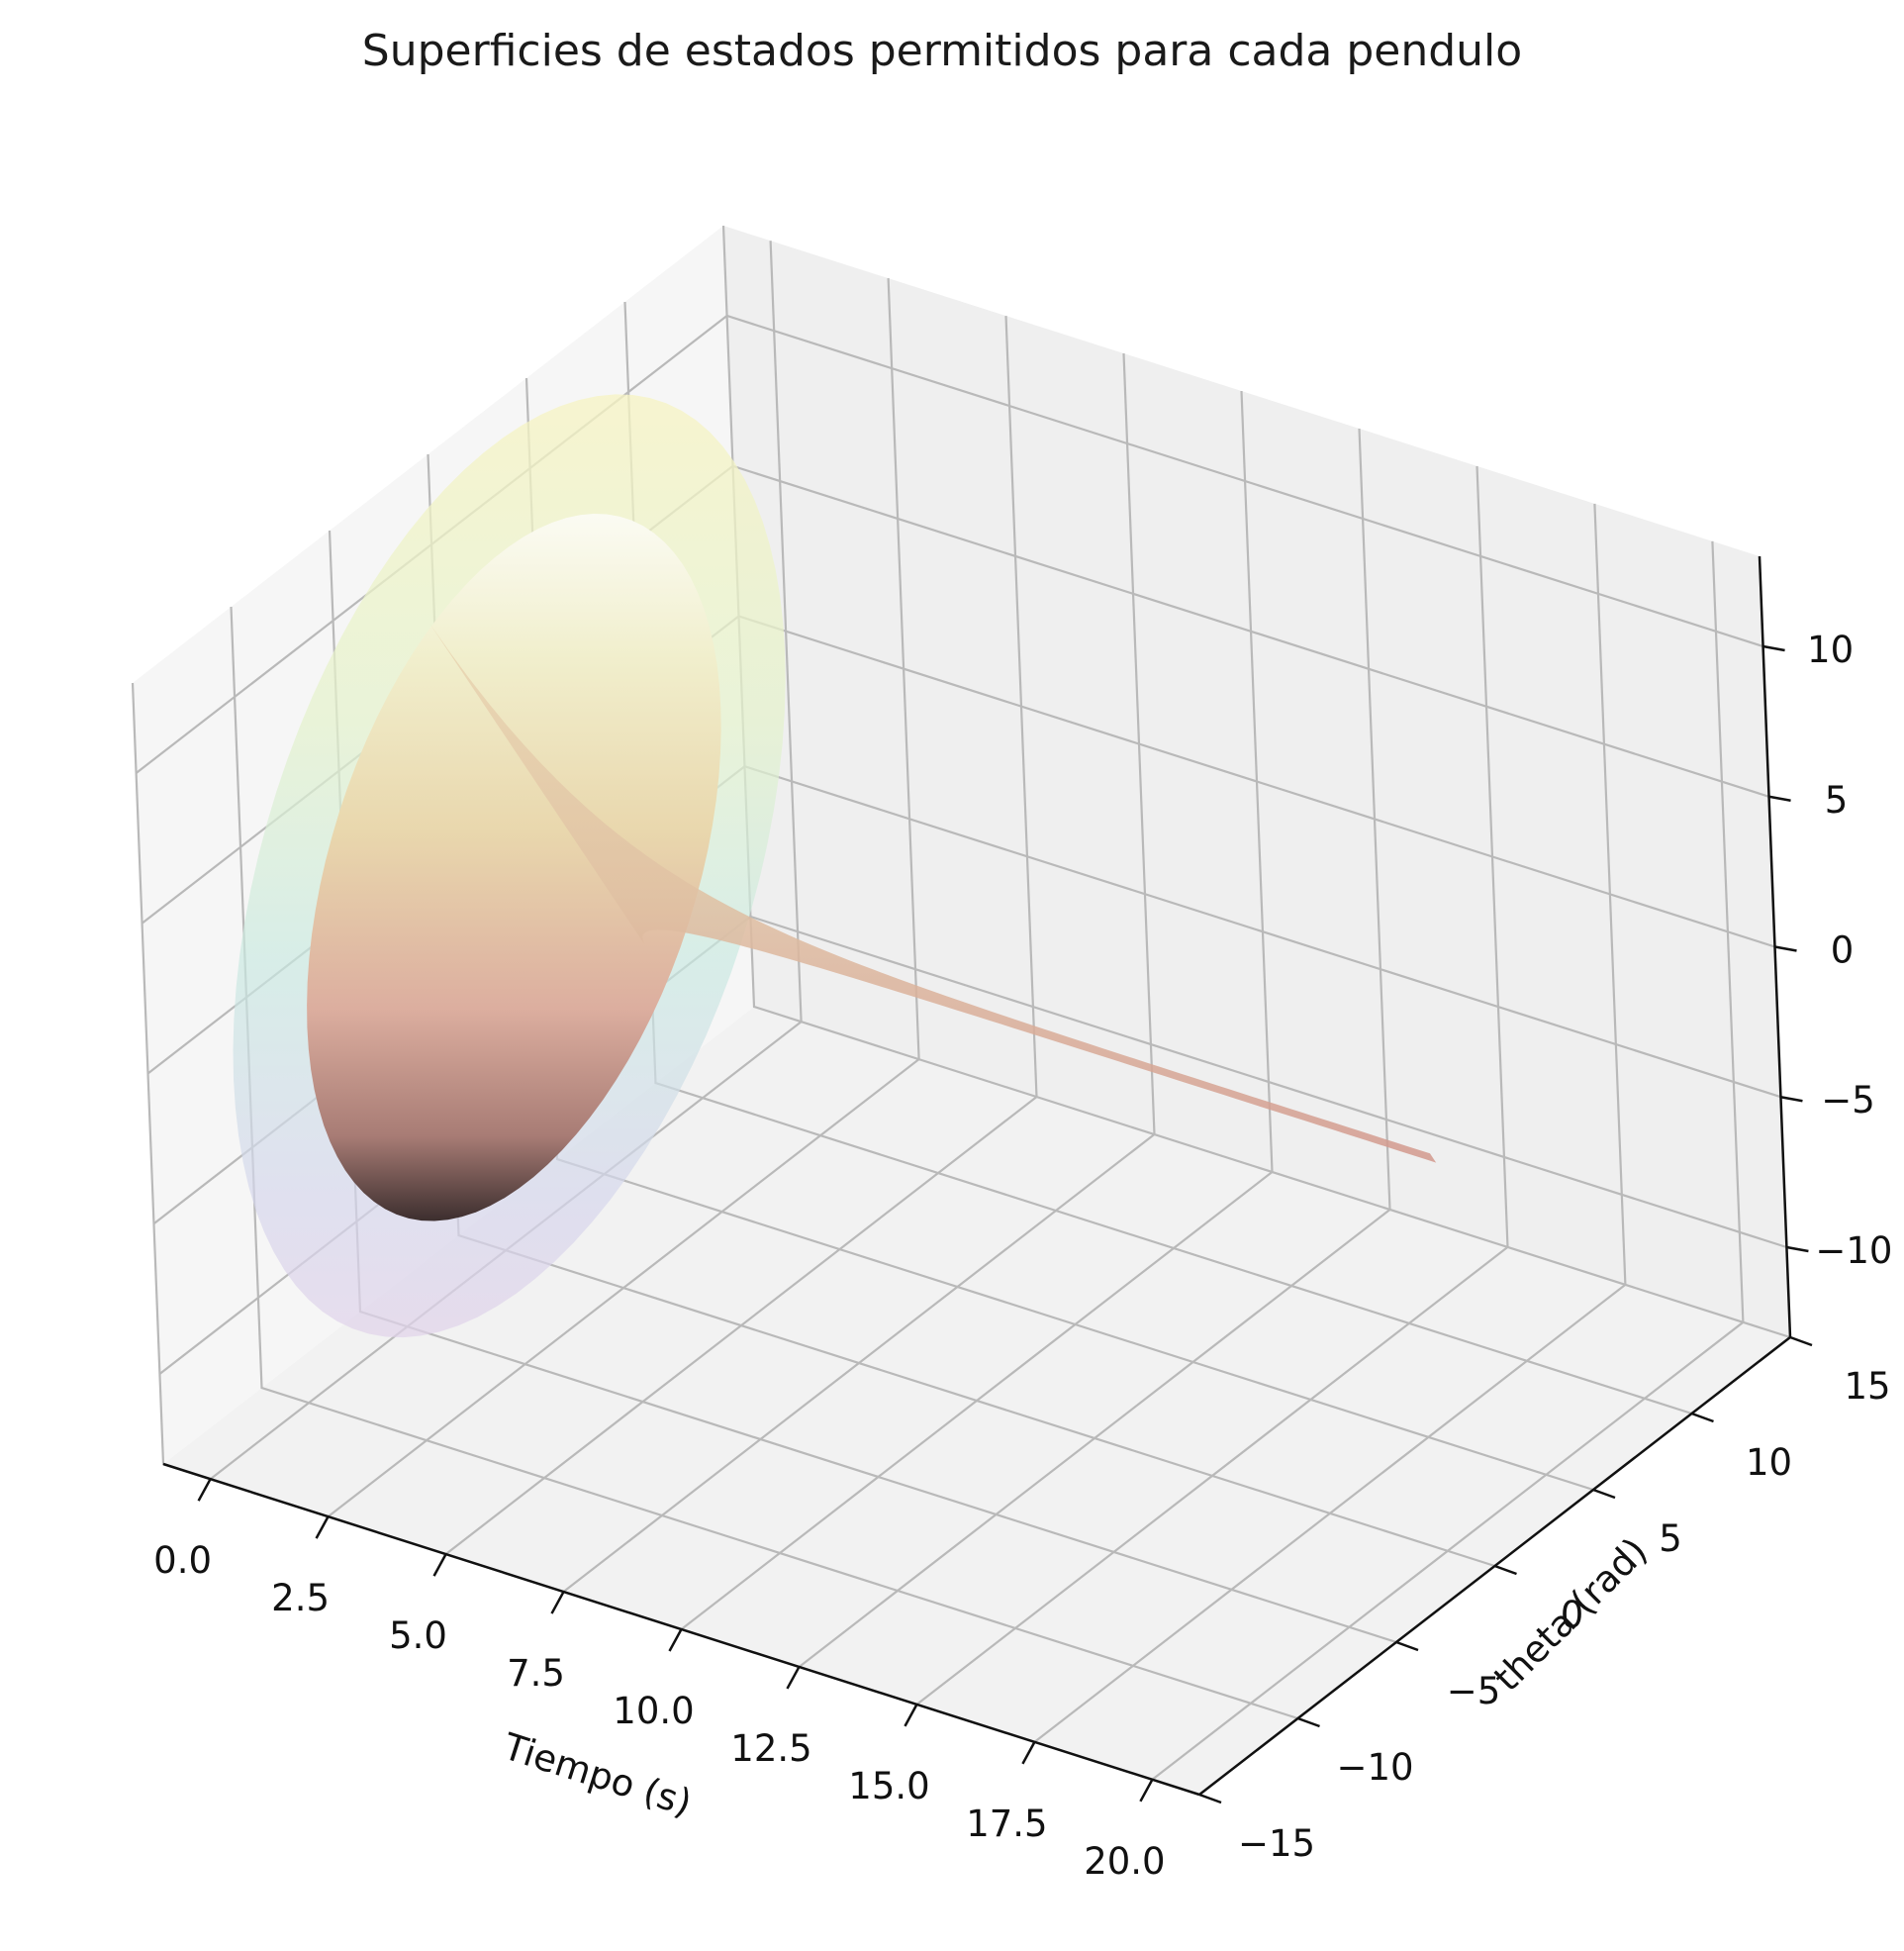  What do you see at coordinates (1374, 1767) in the screenshot?
I see `y-tick-label: −10` at bounding box center [1374, 1767].